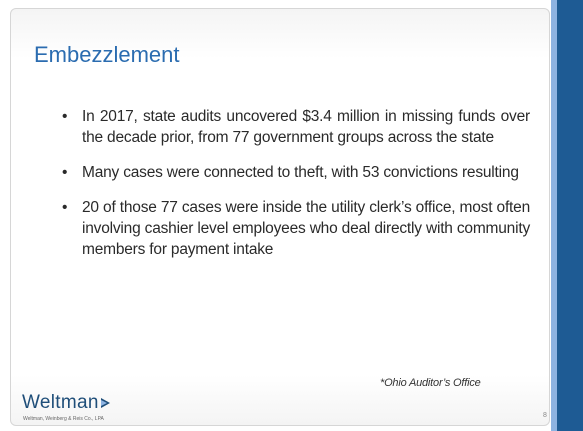 Image resolution: width=583 pixels, height=431 pixels. What do you see at coordinates (545, 415) in the screenshot?
I see `page-number: 8` at bounding box center [545, 415].